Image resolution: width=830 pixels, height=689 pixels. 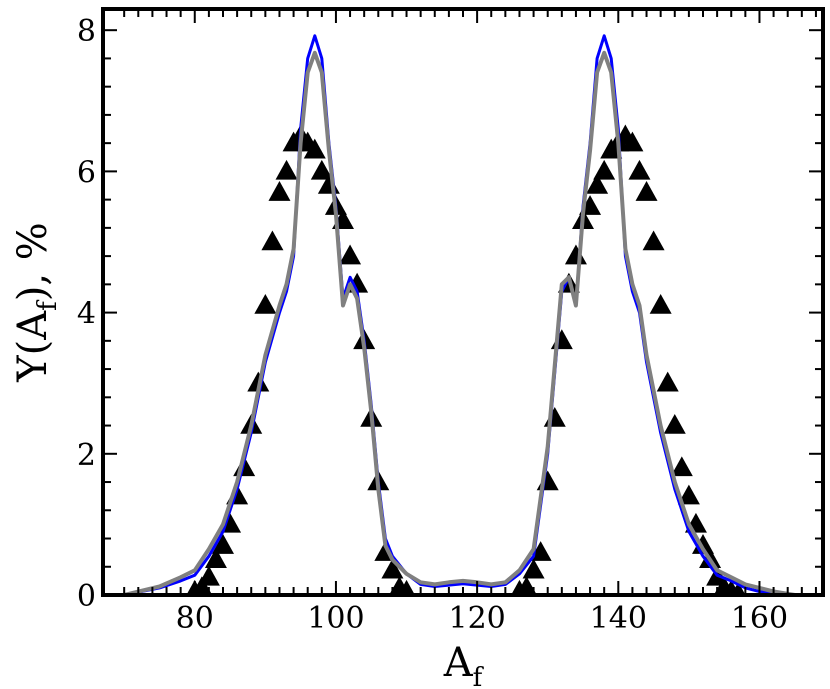 What do you see at coordinates (195, 618) in the screenshot?
I see `x-tick-label: 80` at bounding box center [195, 618].